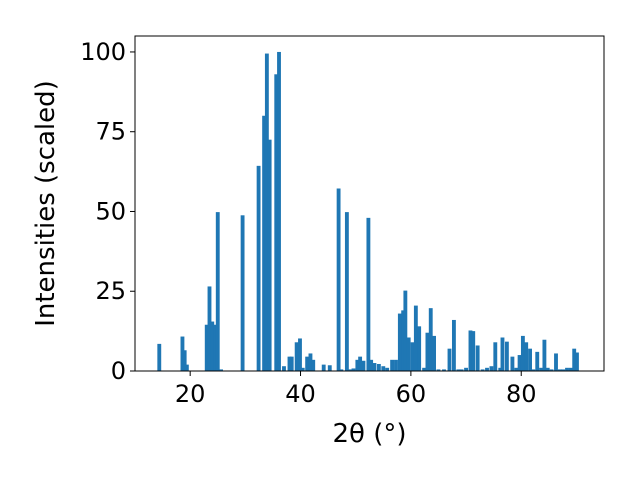 The height and width of the screenshot is (480, 640). Describe the element at coordinates (103, 52) in the screenshot. I see `y-tick-label: 100` at that location.